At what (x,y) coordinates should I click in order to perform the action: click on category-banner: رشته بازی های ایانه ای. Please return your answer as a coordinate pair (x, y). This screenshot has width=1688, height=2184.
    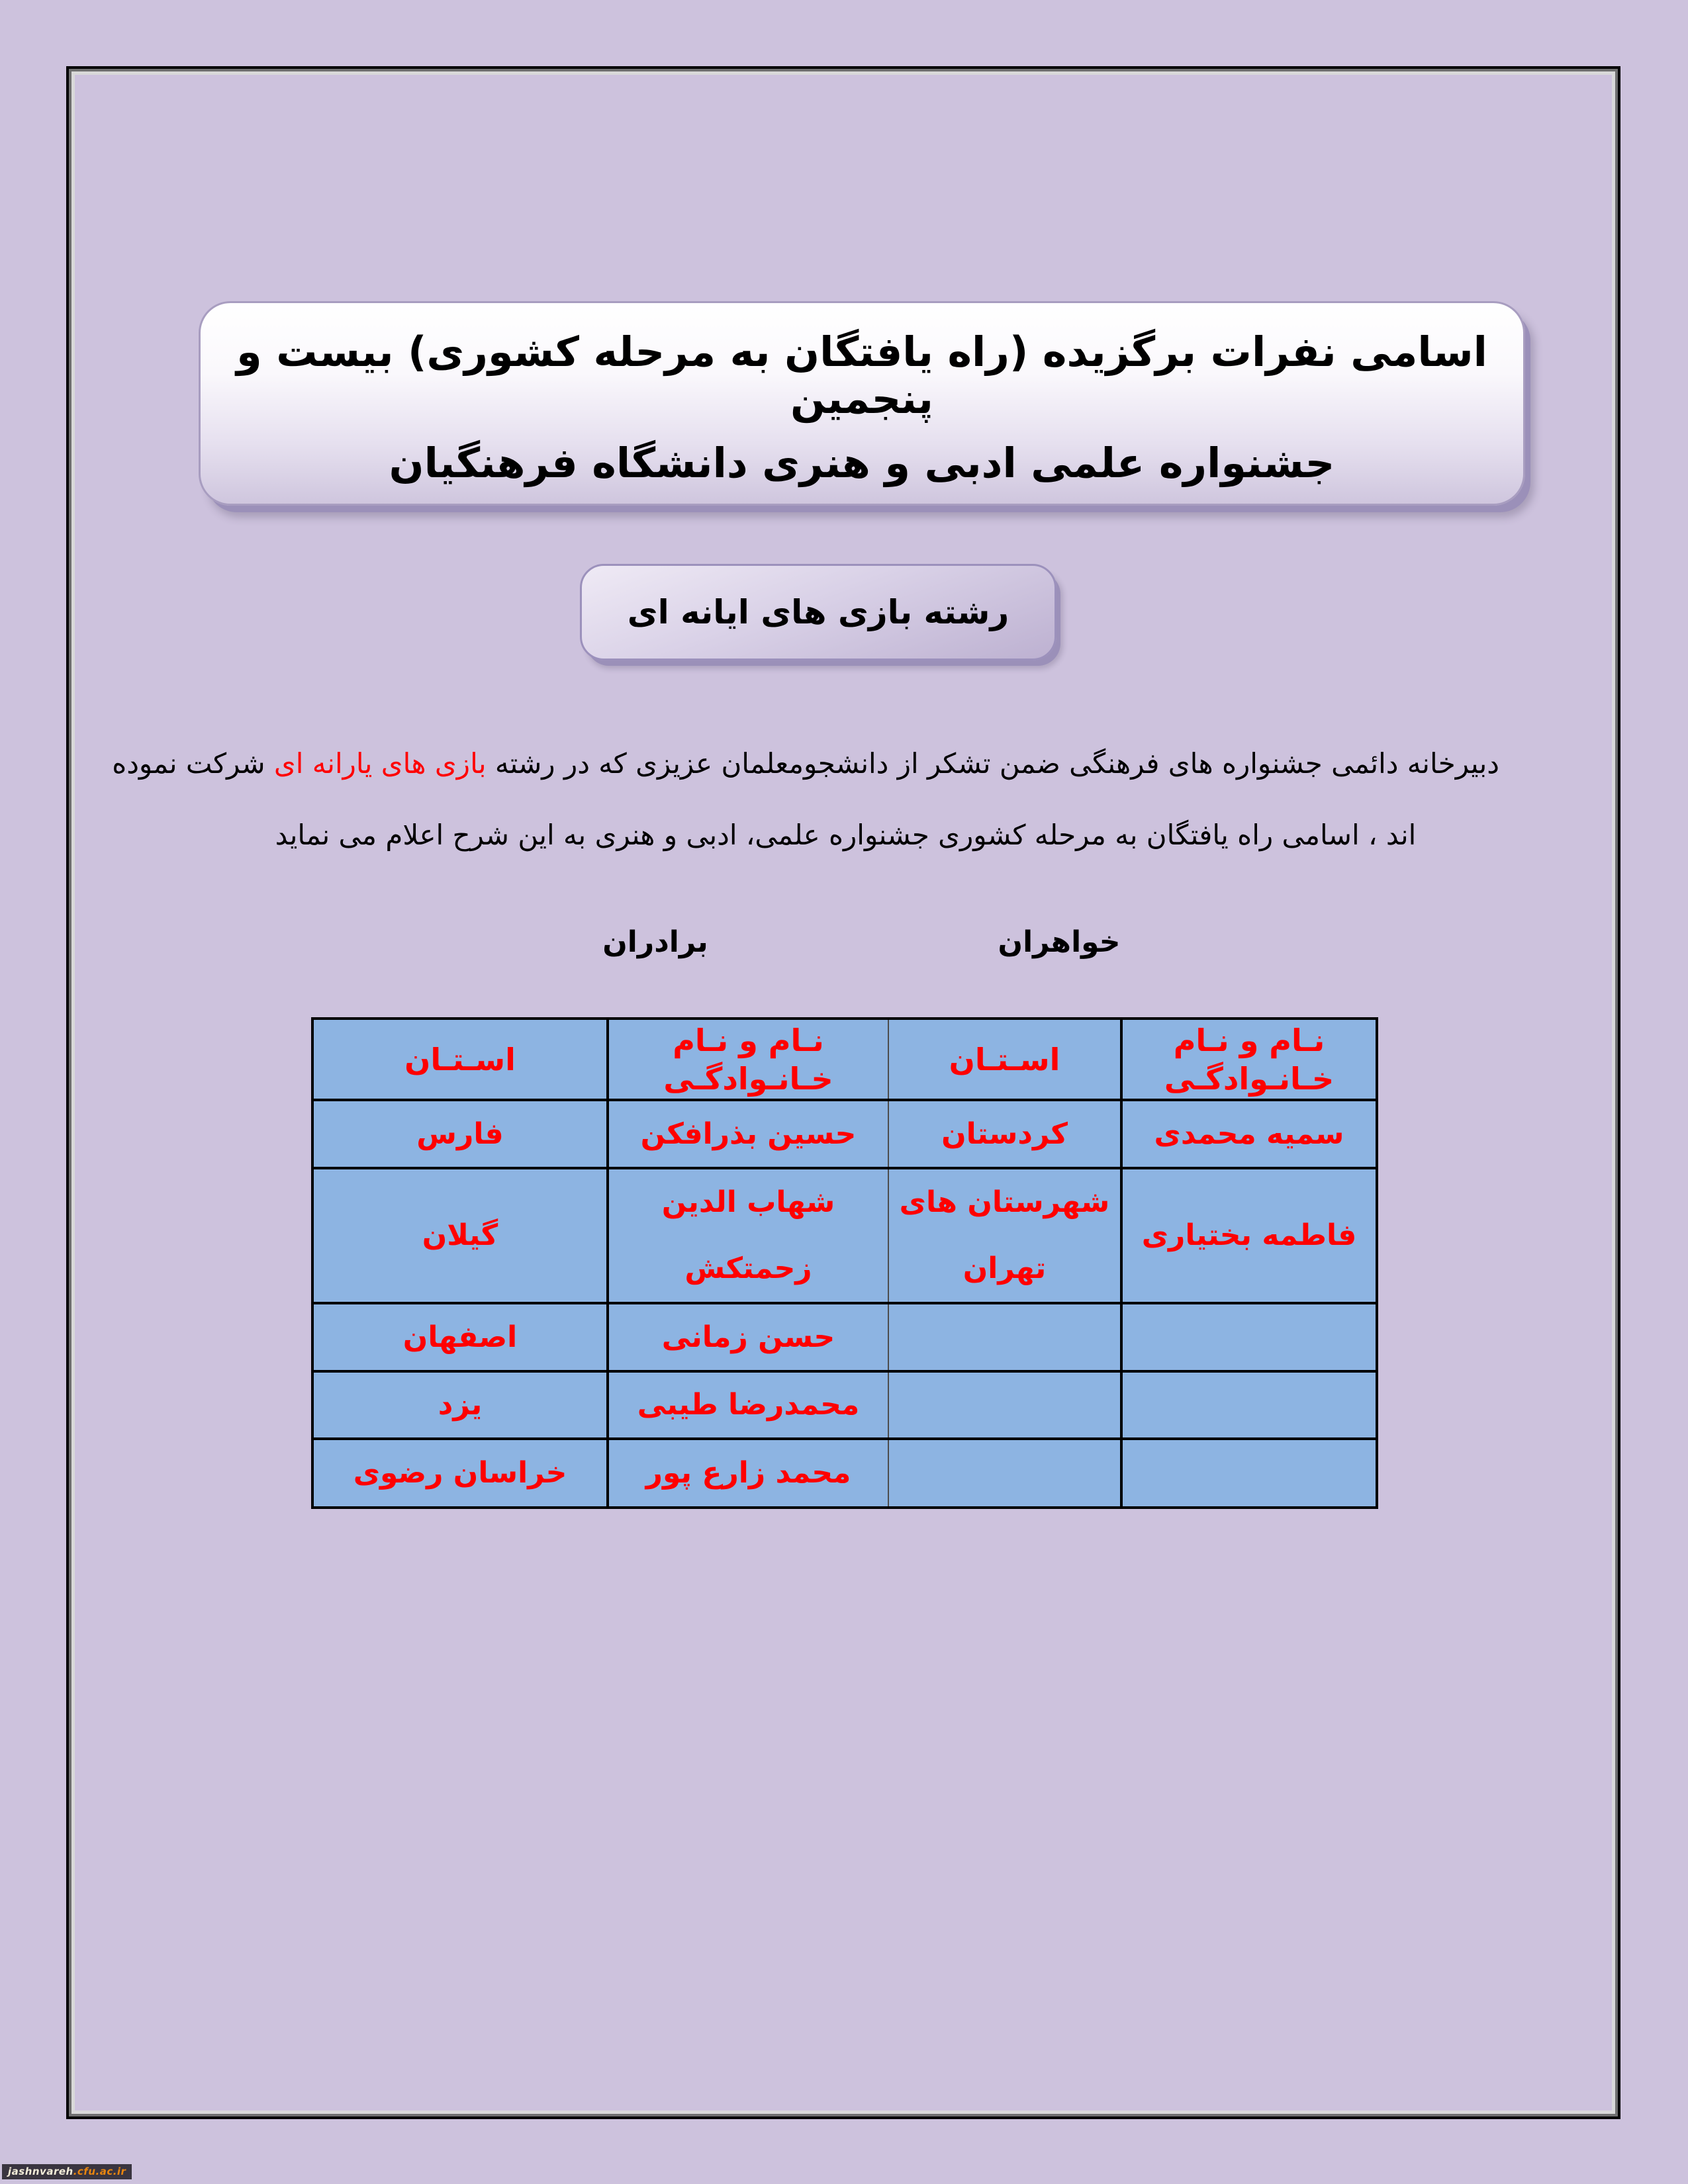
    Looking at the image, I should click on (818, 612).